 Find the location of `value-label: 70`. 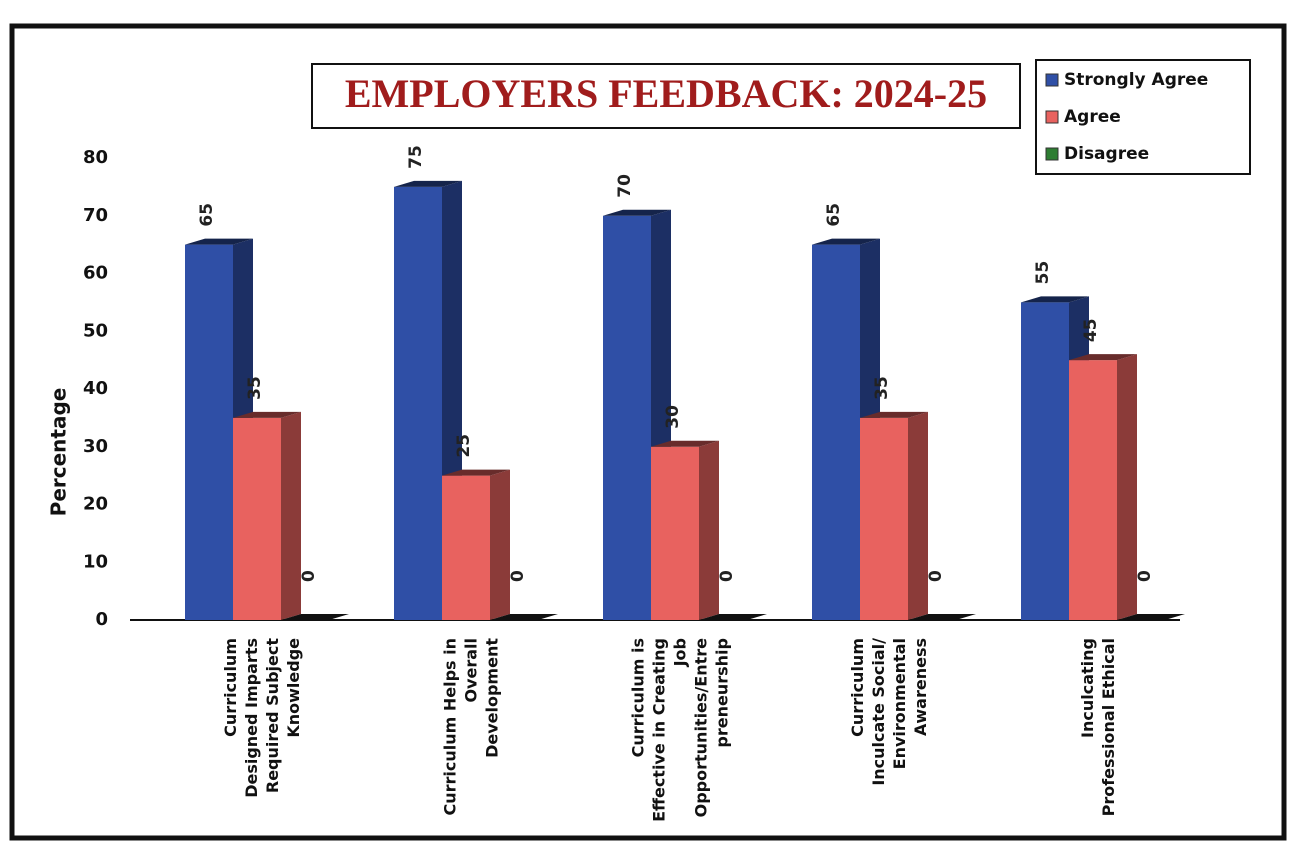

value-label: 70 is located at coordinates (625, 186).